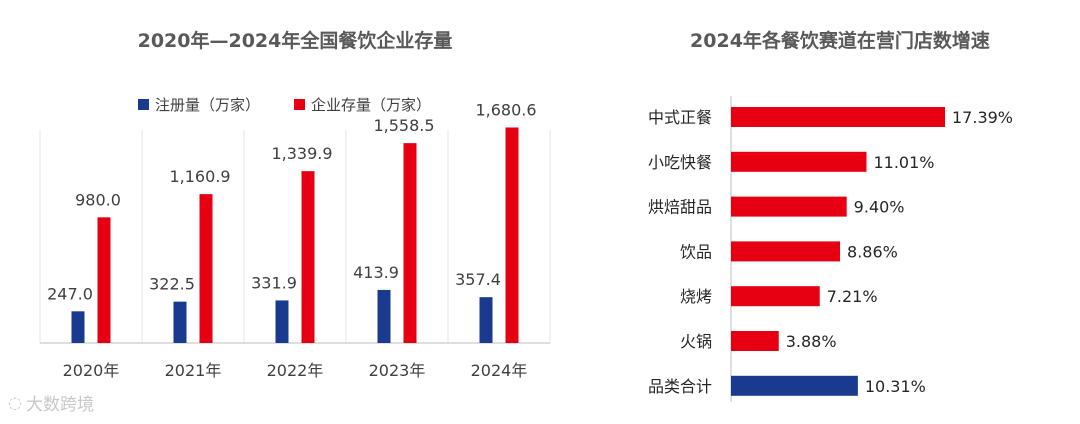 This screenshot has width=1080, height=424. I want to click on data-label-stock-4: 1,680.6, so click(505, 109).